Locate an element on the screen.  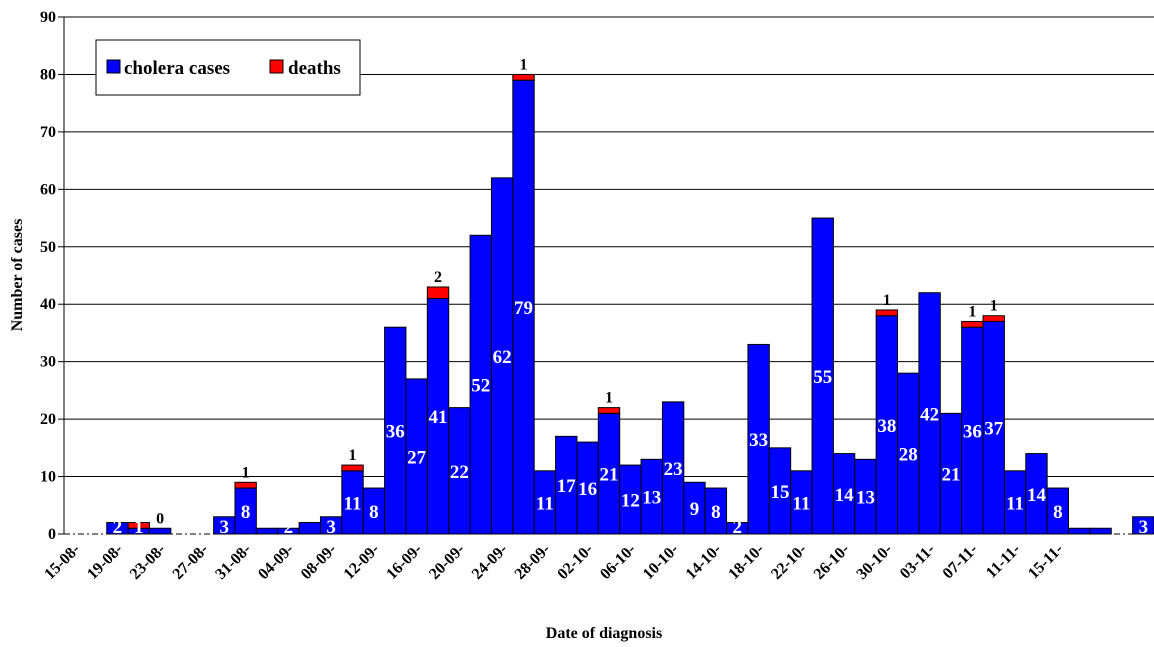
case-value-label: 33 is located at coordinates (758, 440).